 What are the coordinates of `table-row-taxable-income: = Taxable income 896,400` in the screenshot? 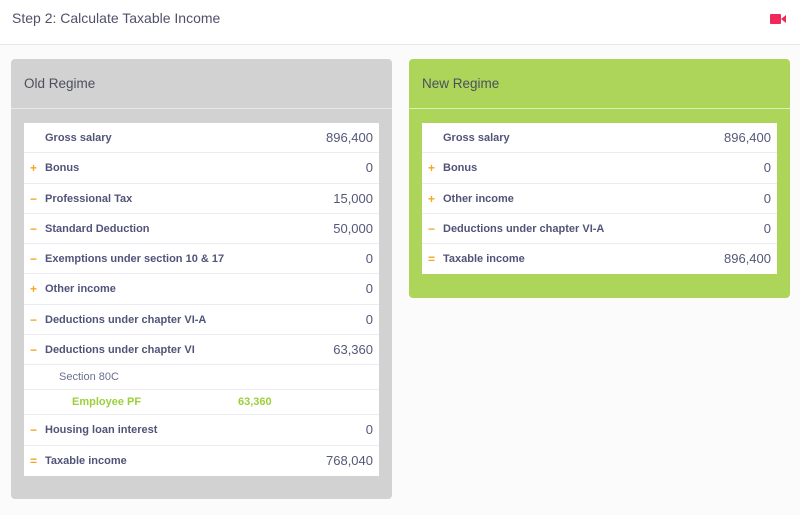 It's located at (599, 259).